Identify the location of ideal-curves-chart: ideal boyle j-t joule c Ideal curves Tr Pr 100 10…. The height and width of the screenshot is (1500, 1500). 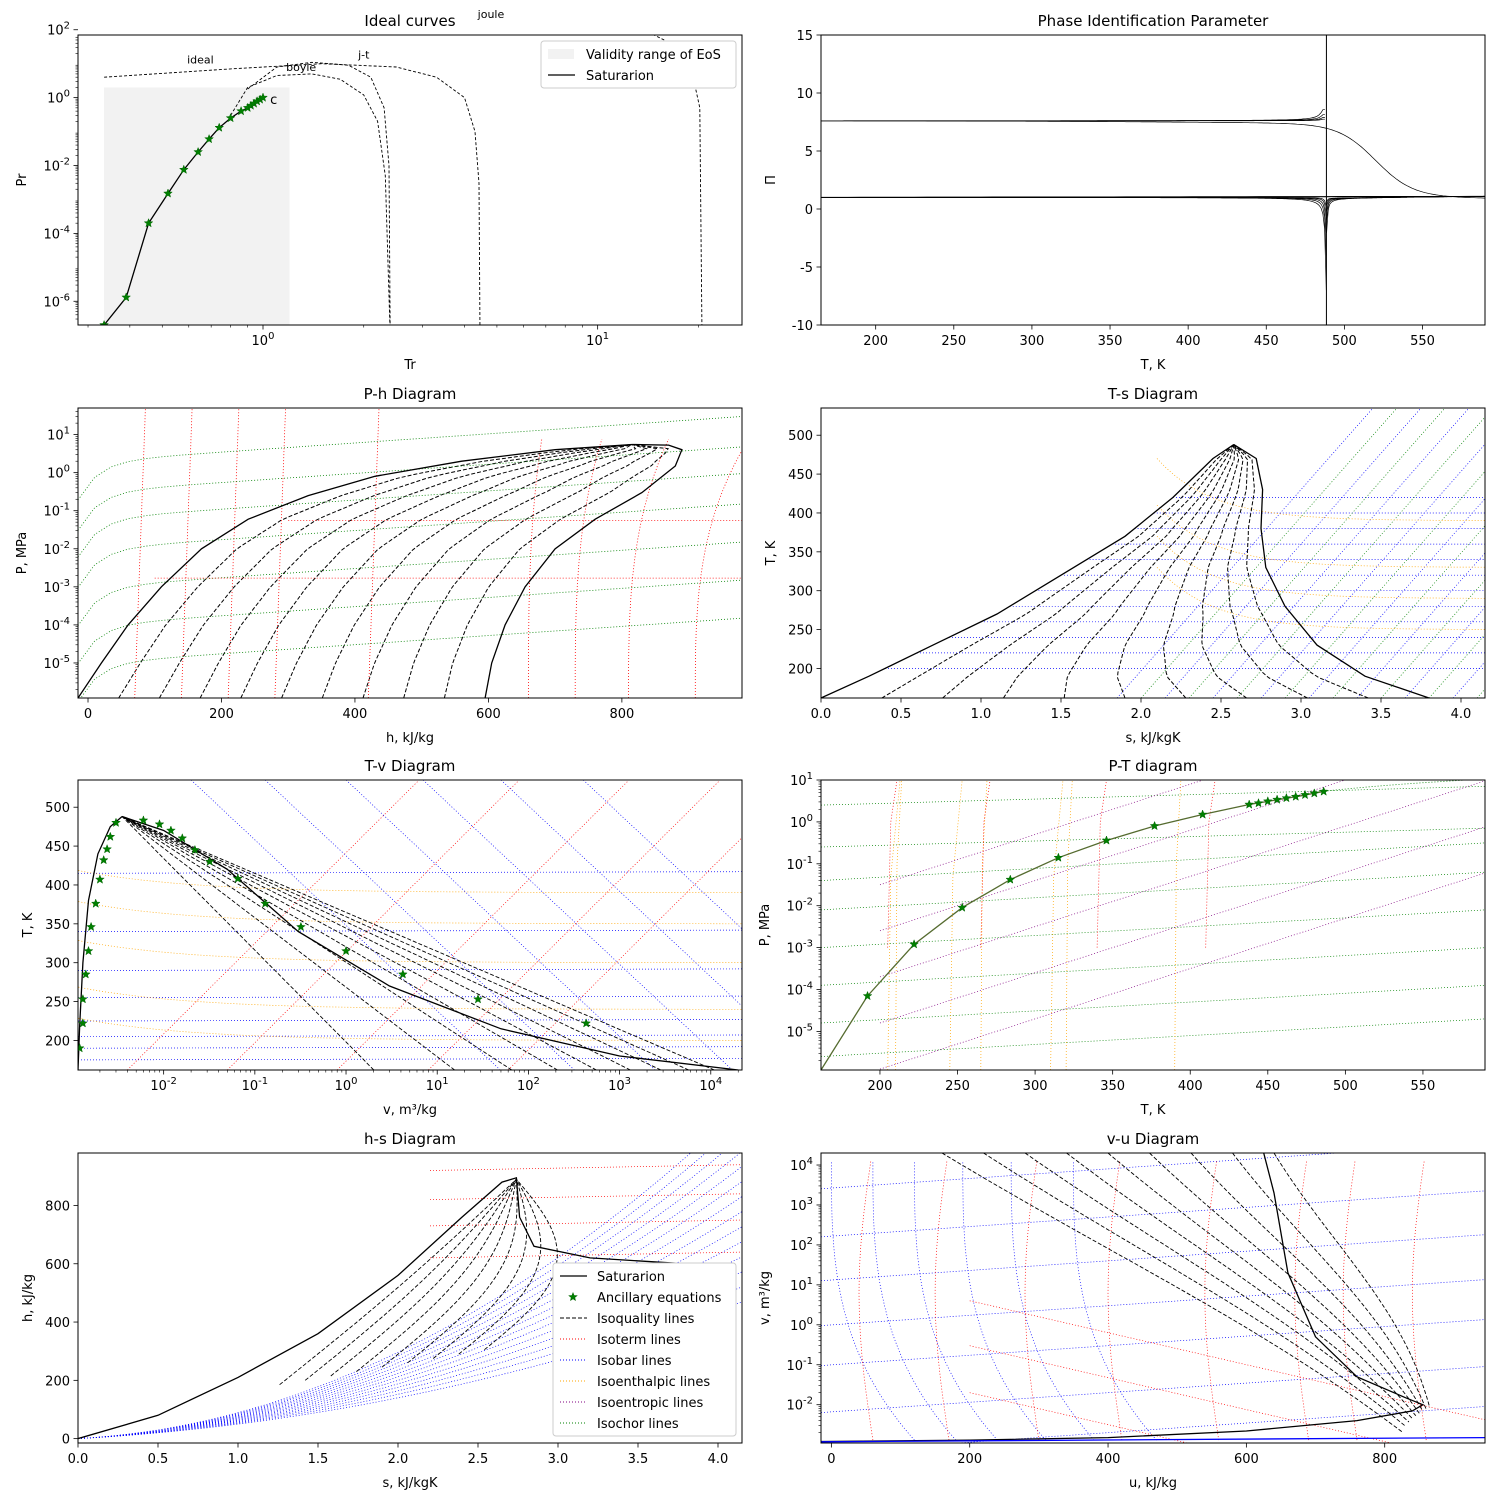
(379, 190).